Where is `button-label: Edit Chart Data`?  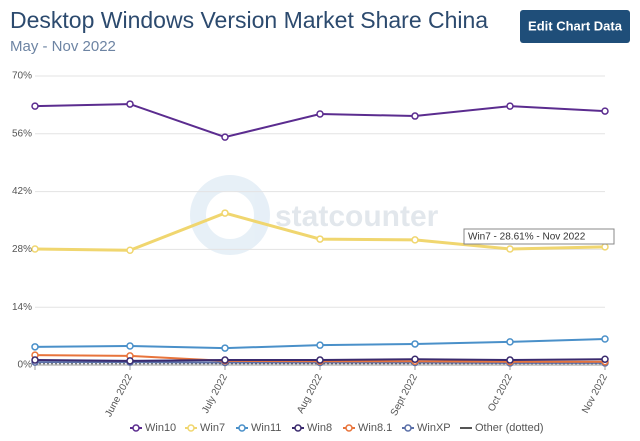 button-label: Edit Chart Data is located at coordinates (575, 25).